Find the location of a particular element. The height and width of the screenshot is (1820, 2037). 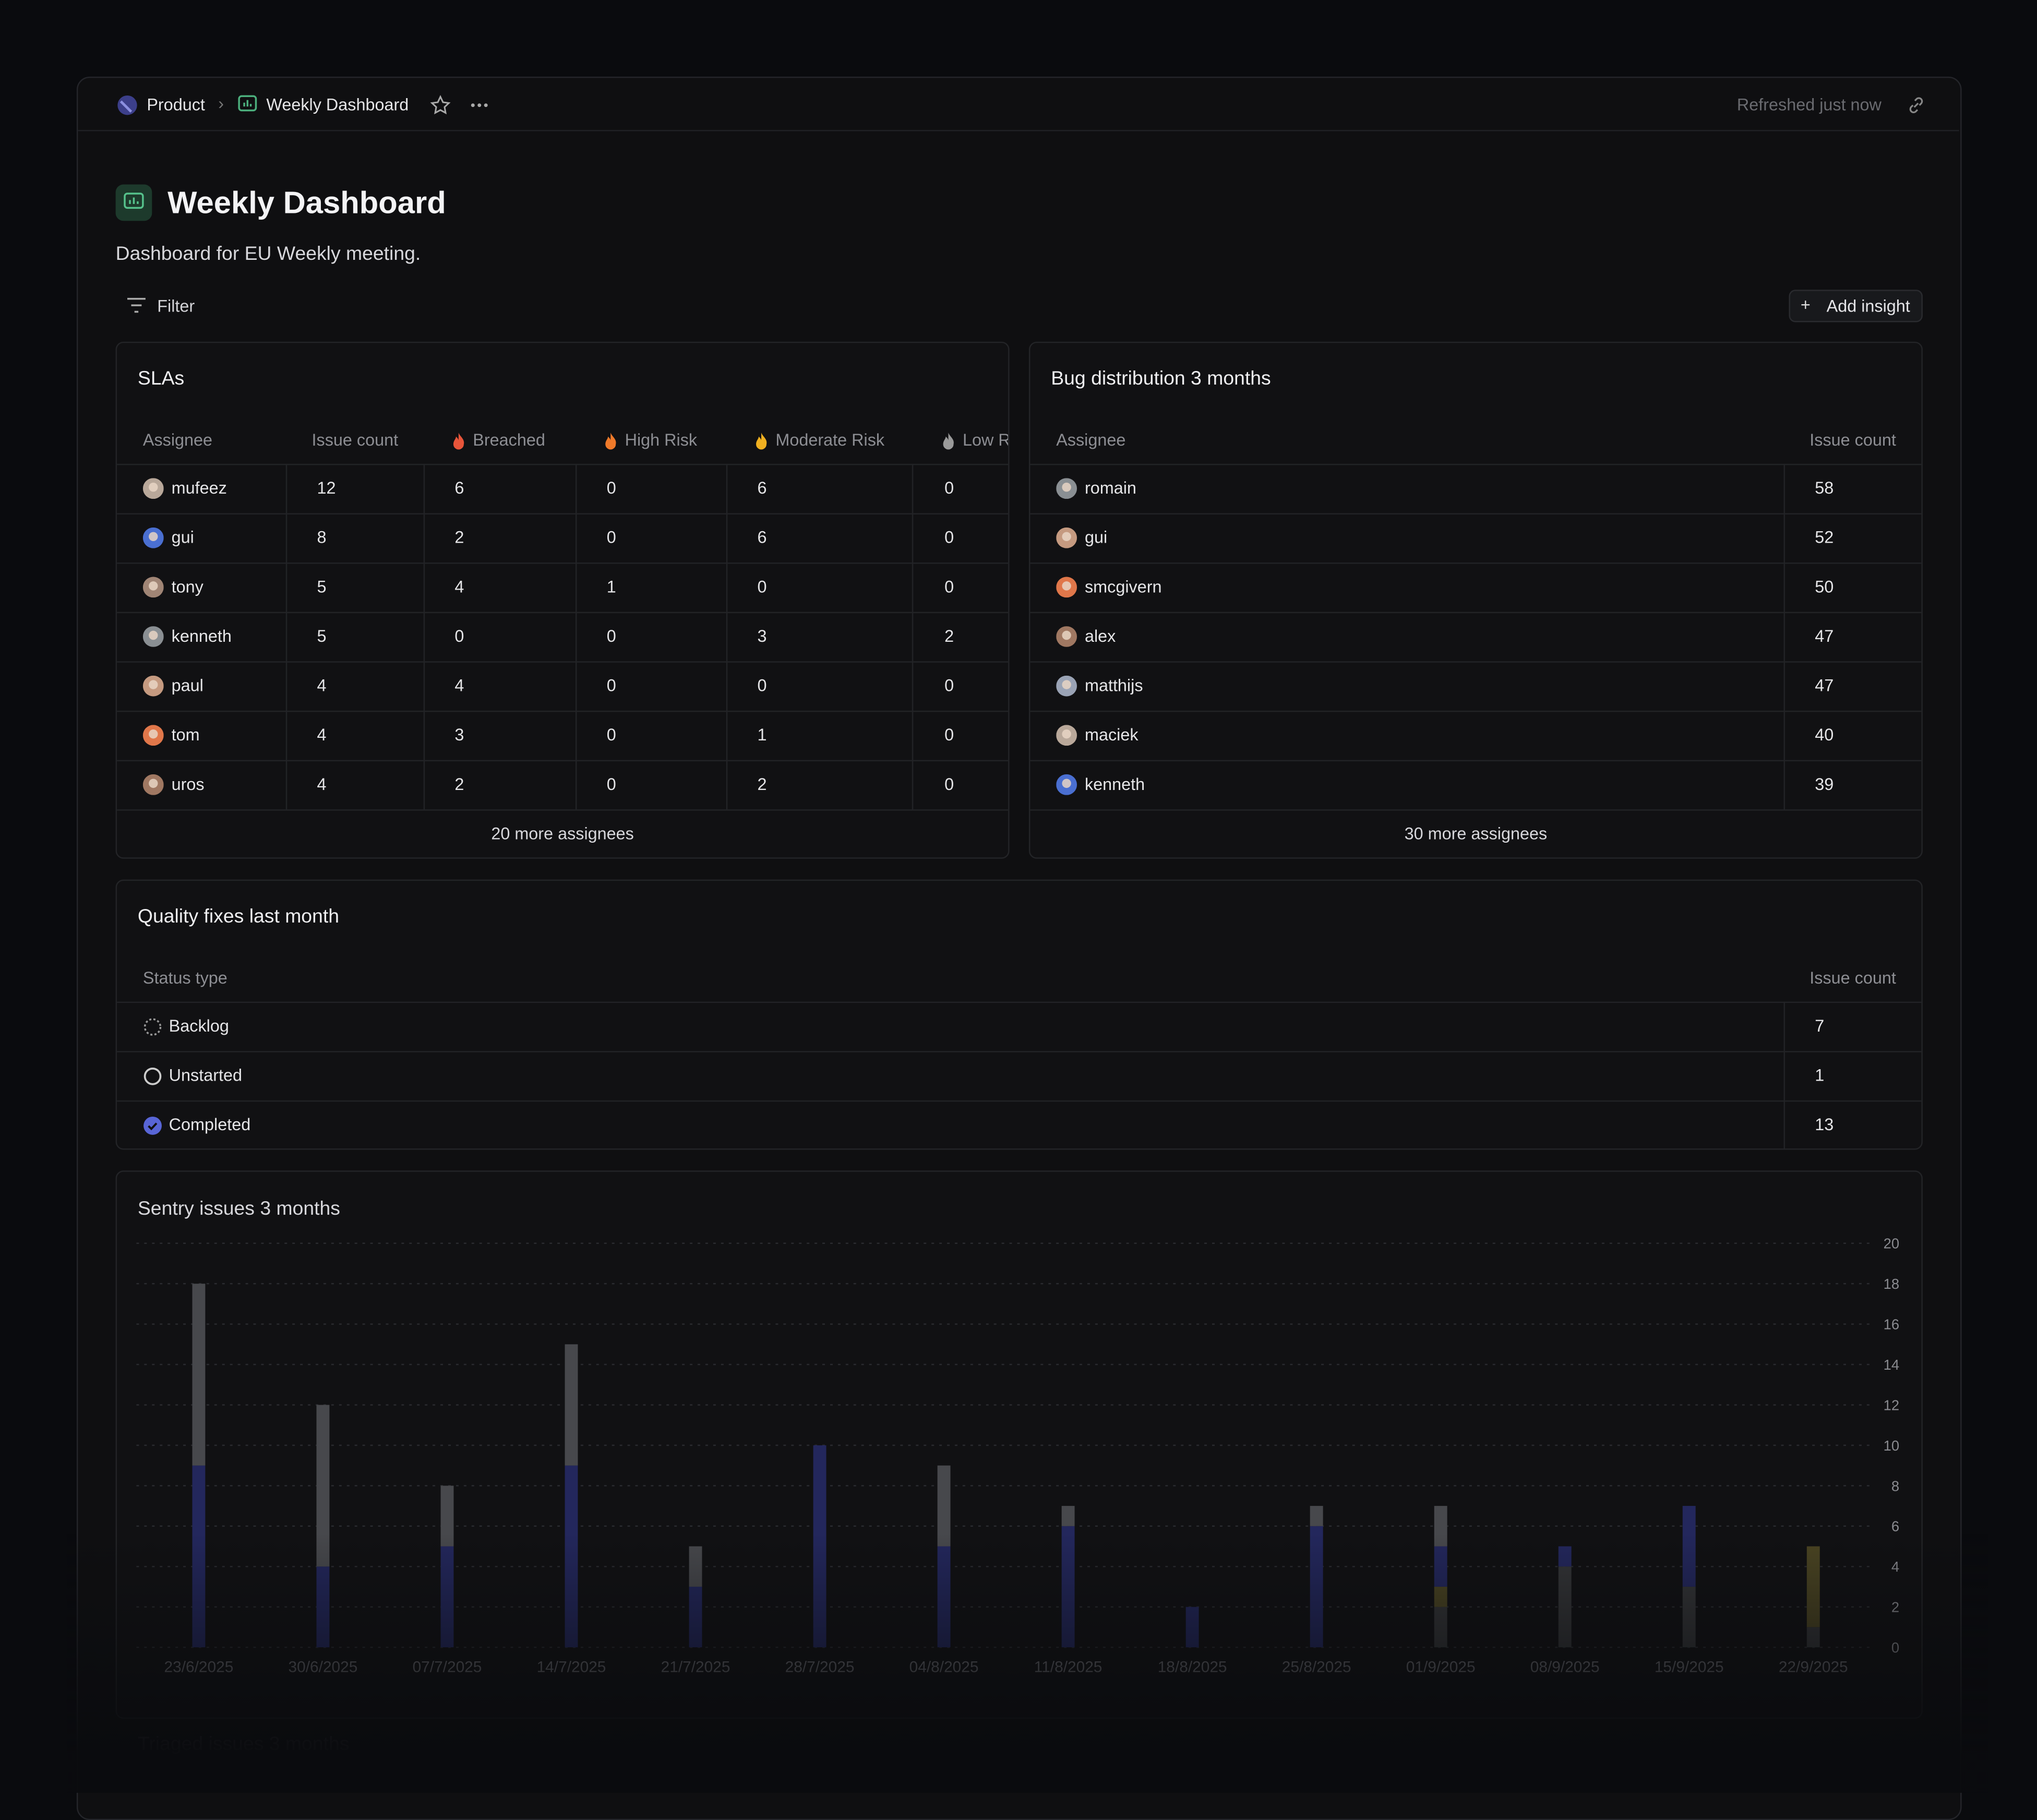

copy-link-button is located at coordinates (1917, 105).